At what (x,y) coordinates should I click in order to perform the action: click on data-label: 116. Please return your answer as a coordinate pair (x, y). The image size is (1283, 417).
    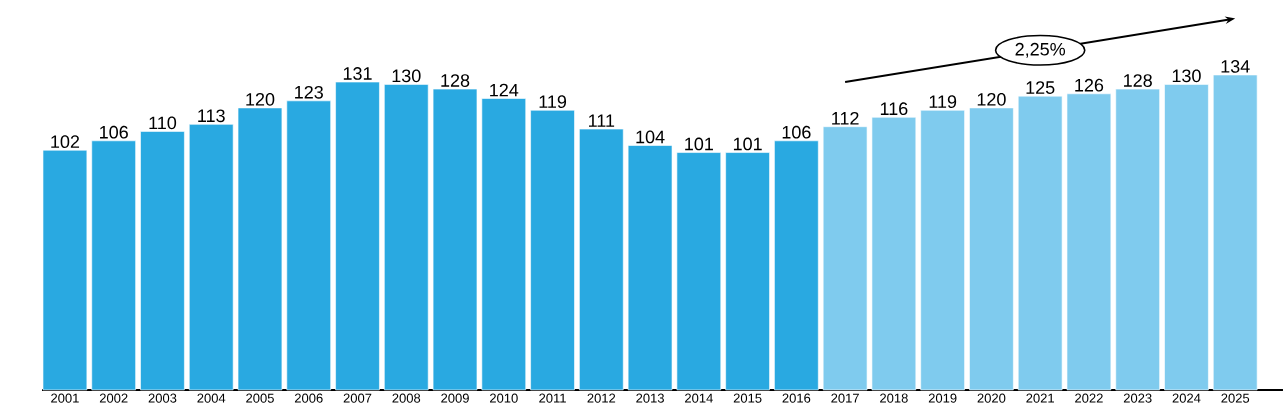
    Looking at the image, I should click on (894, 109).